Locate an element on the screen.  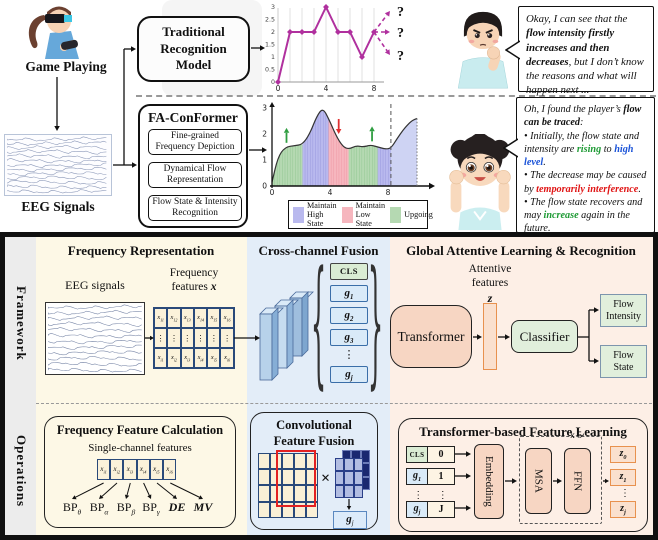
boy1-blush-right is located at coordinates (495, 41).